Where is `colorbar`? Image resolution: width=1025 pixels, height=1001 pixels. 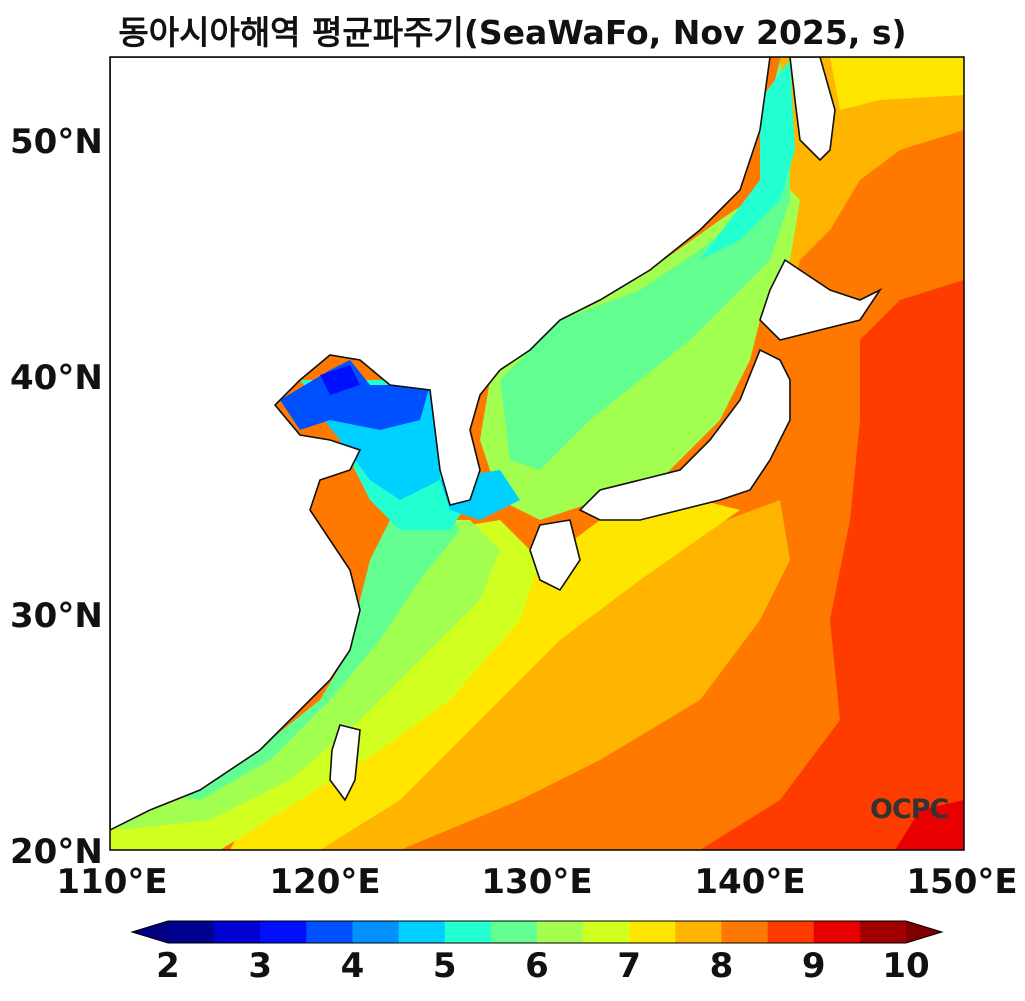
colorbar is located at coordinates (537, 932).